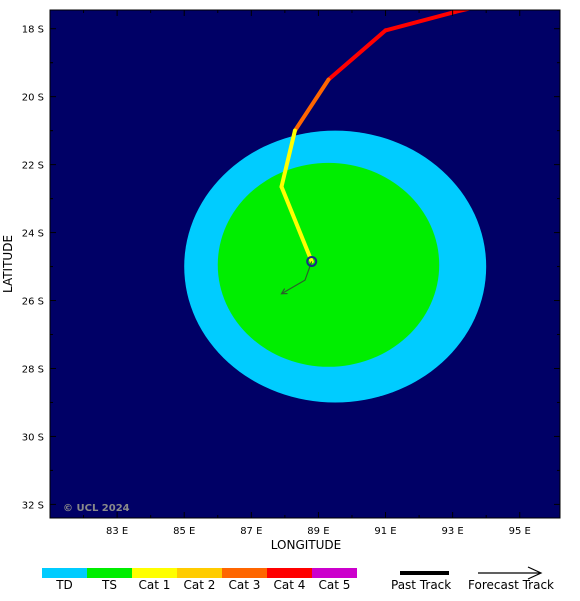 The image size is (580, 601). I want to click on legend-label: TD, so click(64, 585).